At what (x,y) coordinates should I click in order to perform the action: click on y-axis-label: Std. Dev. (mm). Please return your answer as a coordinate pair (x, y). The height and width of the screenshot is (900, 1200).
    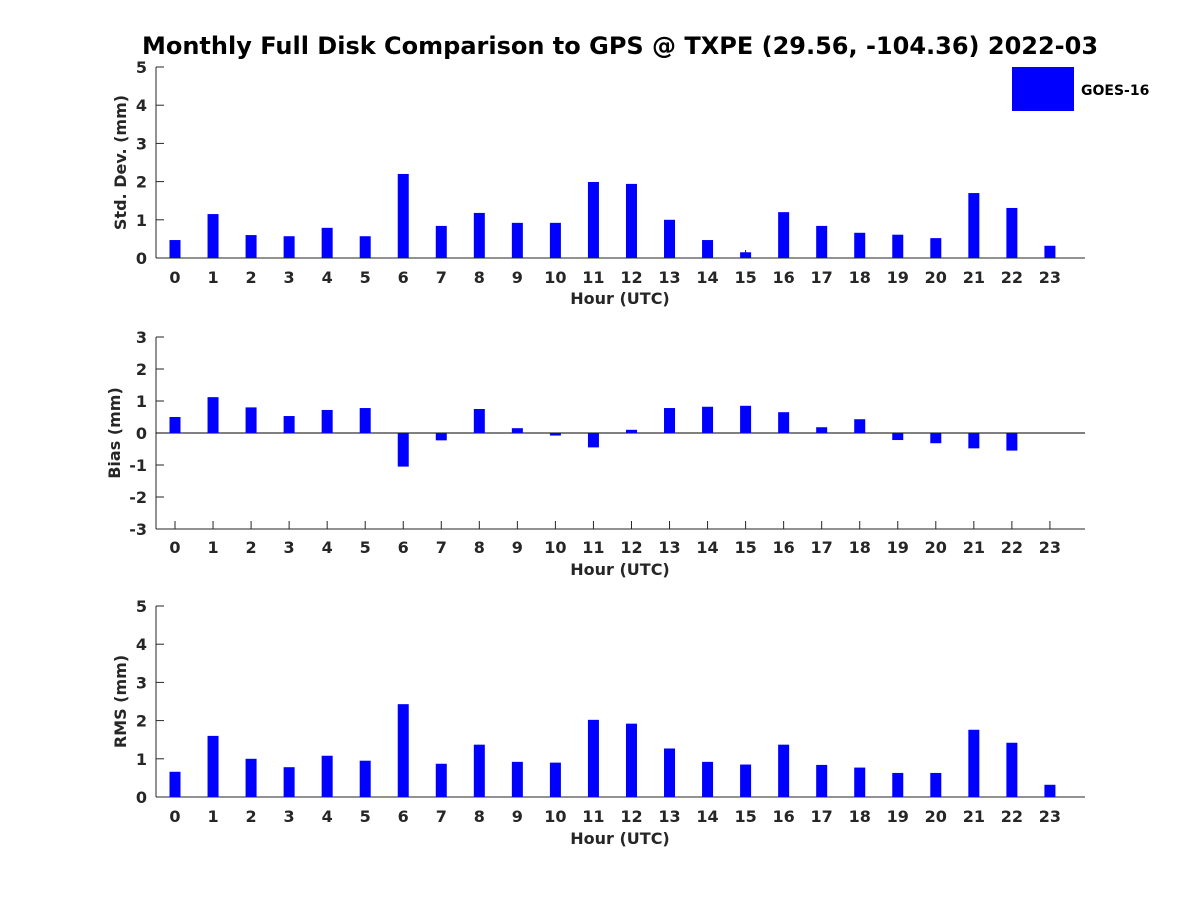
    Looking at the image, I should click on (120, 162).